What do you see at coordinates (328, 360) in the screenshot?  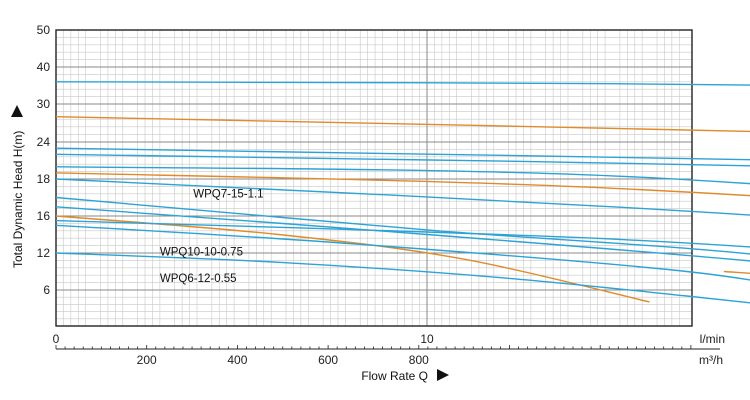 I see `x2-tick-label: 600` at bounding box center [328, 360].